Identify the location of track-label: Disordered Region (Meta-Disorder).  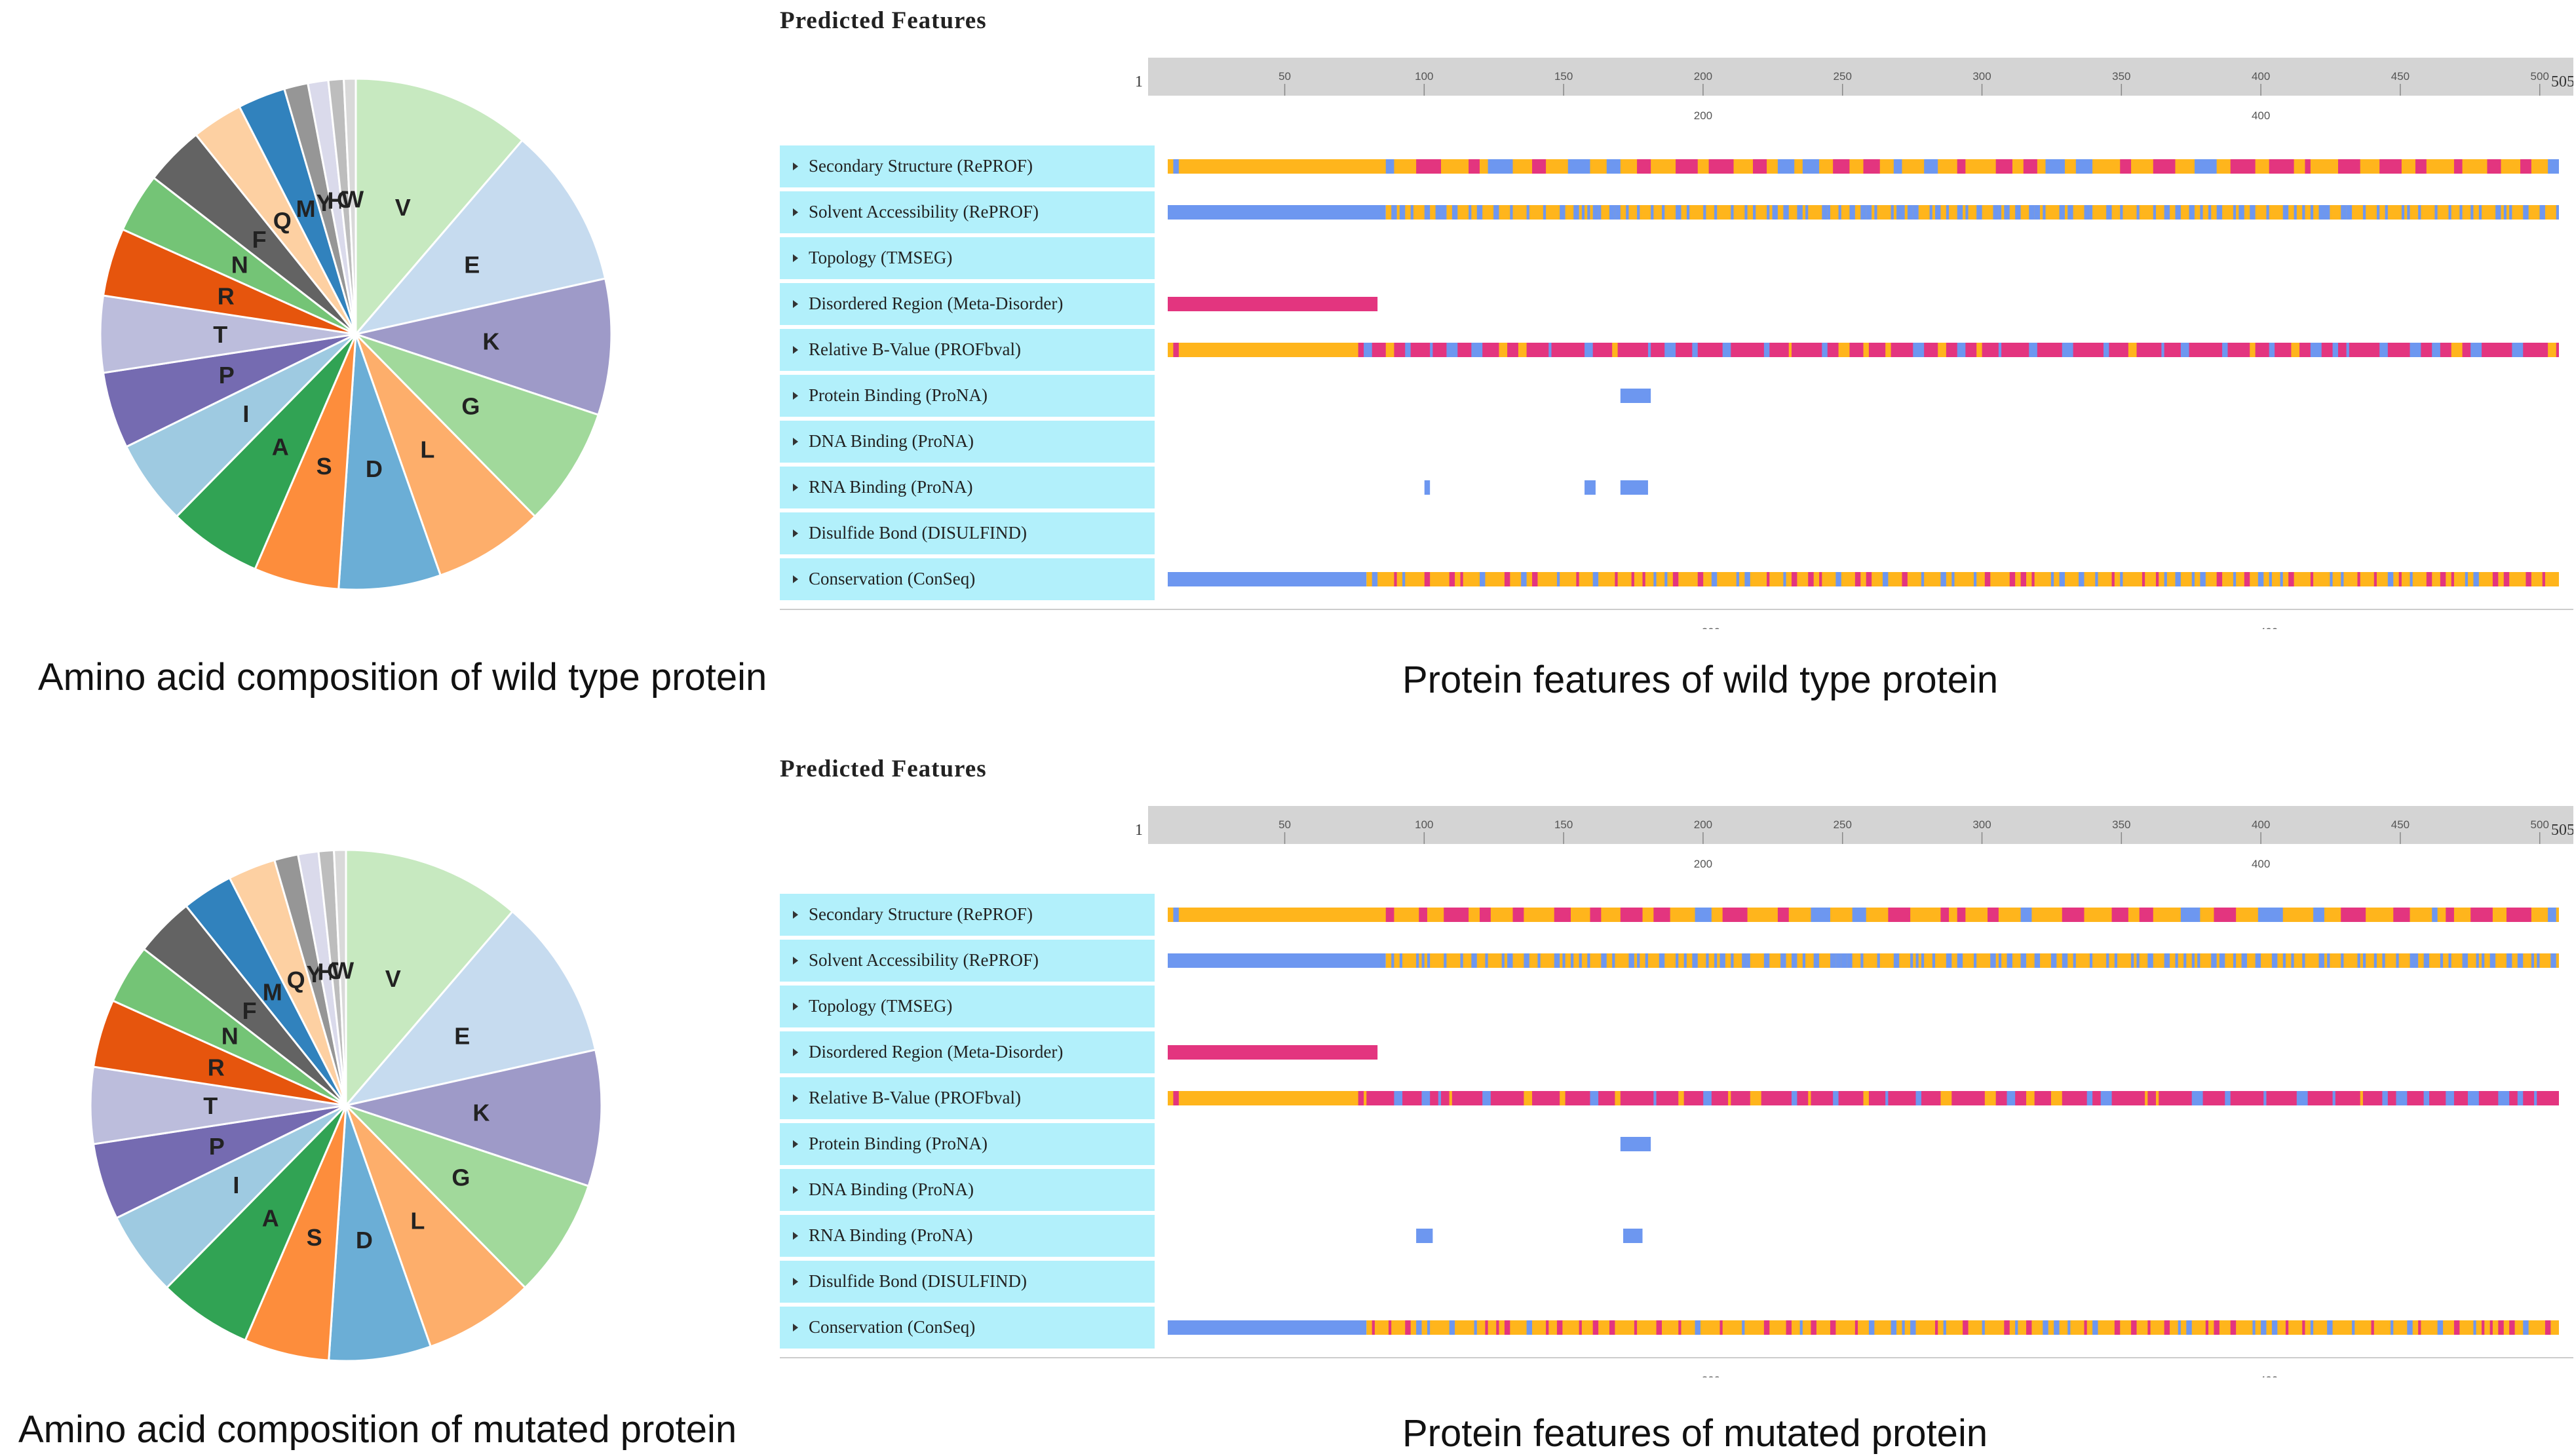
(936, 1052).